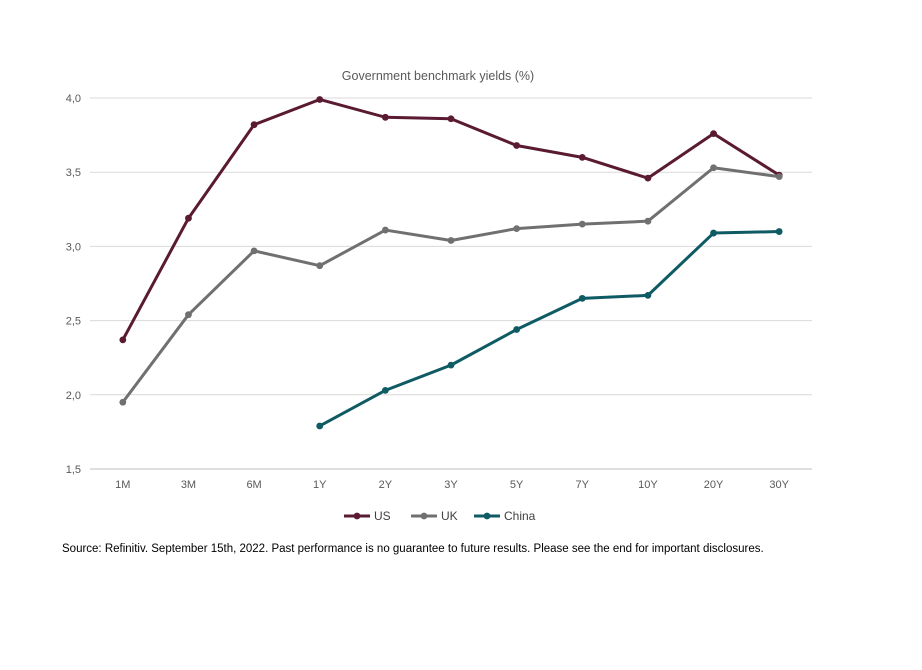 Image resolution: width=922 pixels, height=670 pixels. What do you see at coordinates (253, 485) in the screenshot?
I see `x-tick-label: 6M` at bounding box center [253, 485].